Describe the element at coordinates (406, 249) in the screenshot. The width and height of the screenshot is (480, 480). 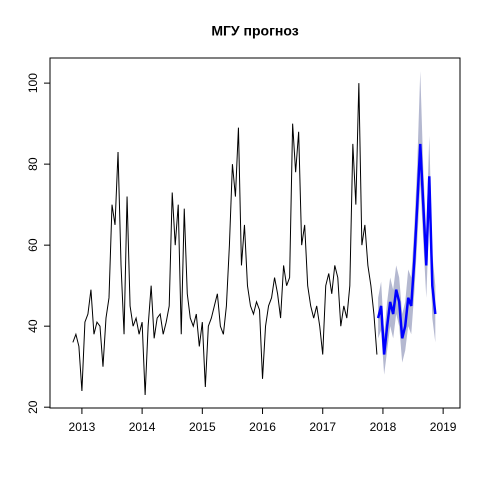
I see `series-line` at that location.